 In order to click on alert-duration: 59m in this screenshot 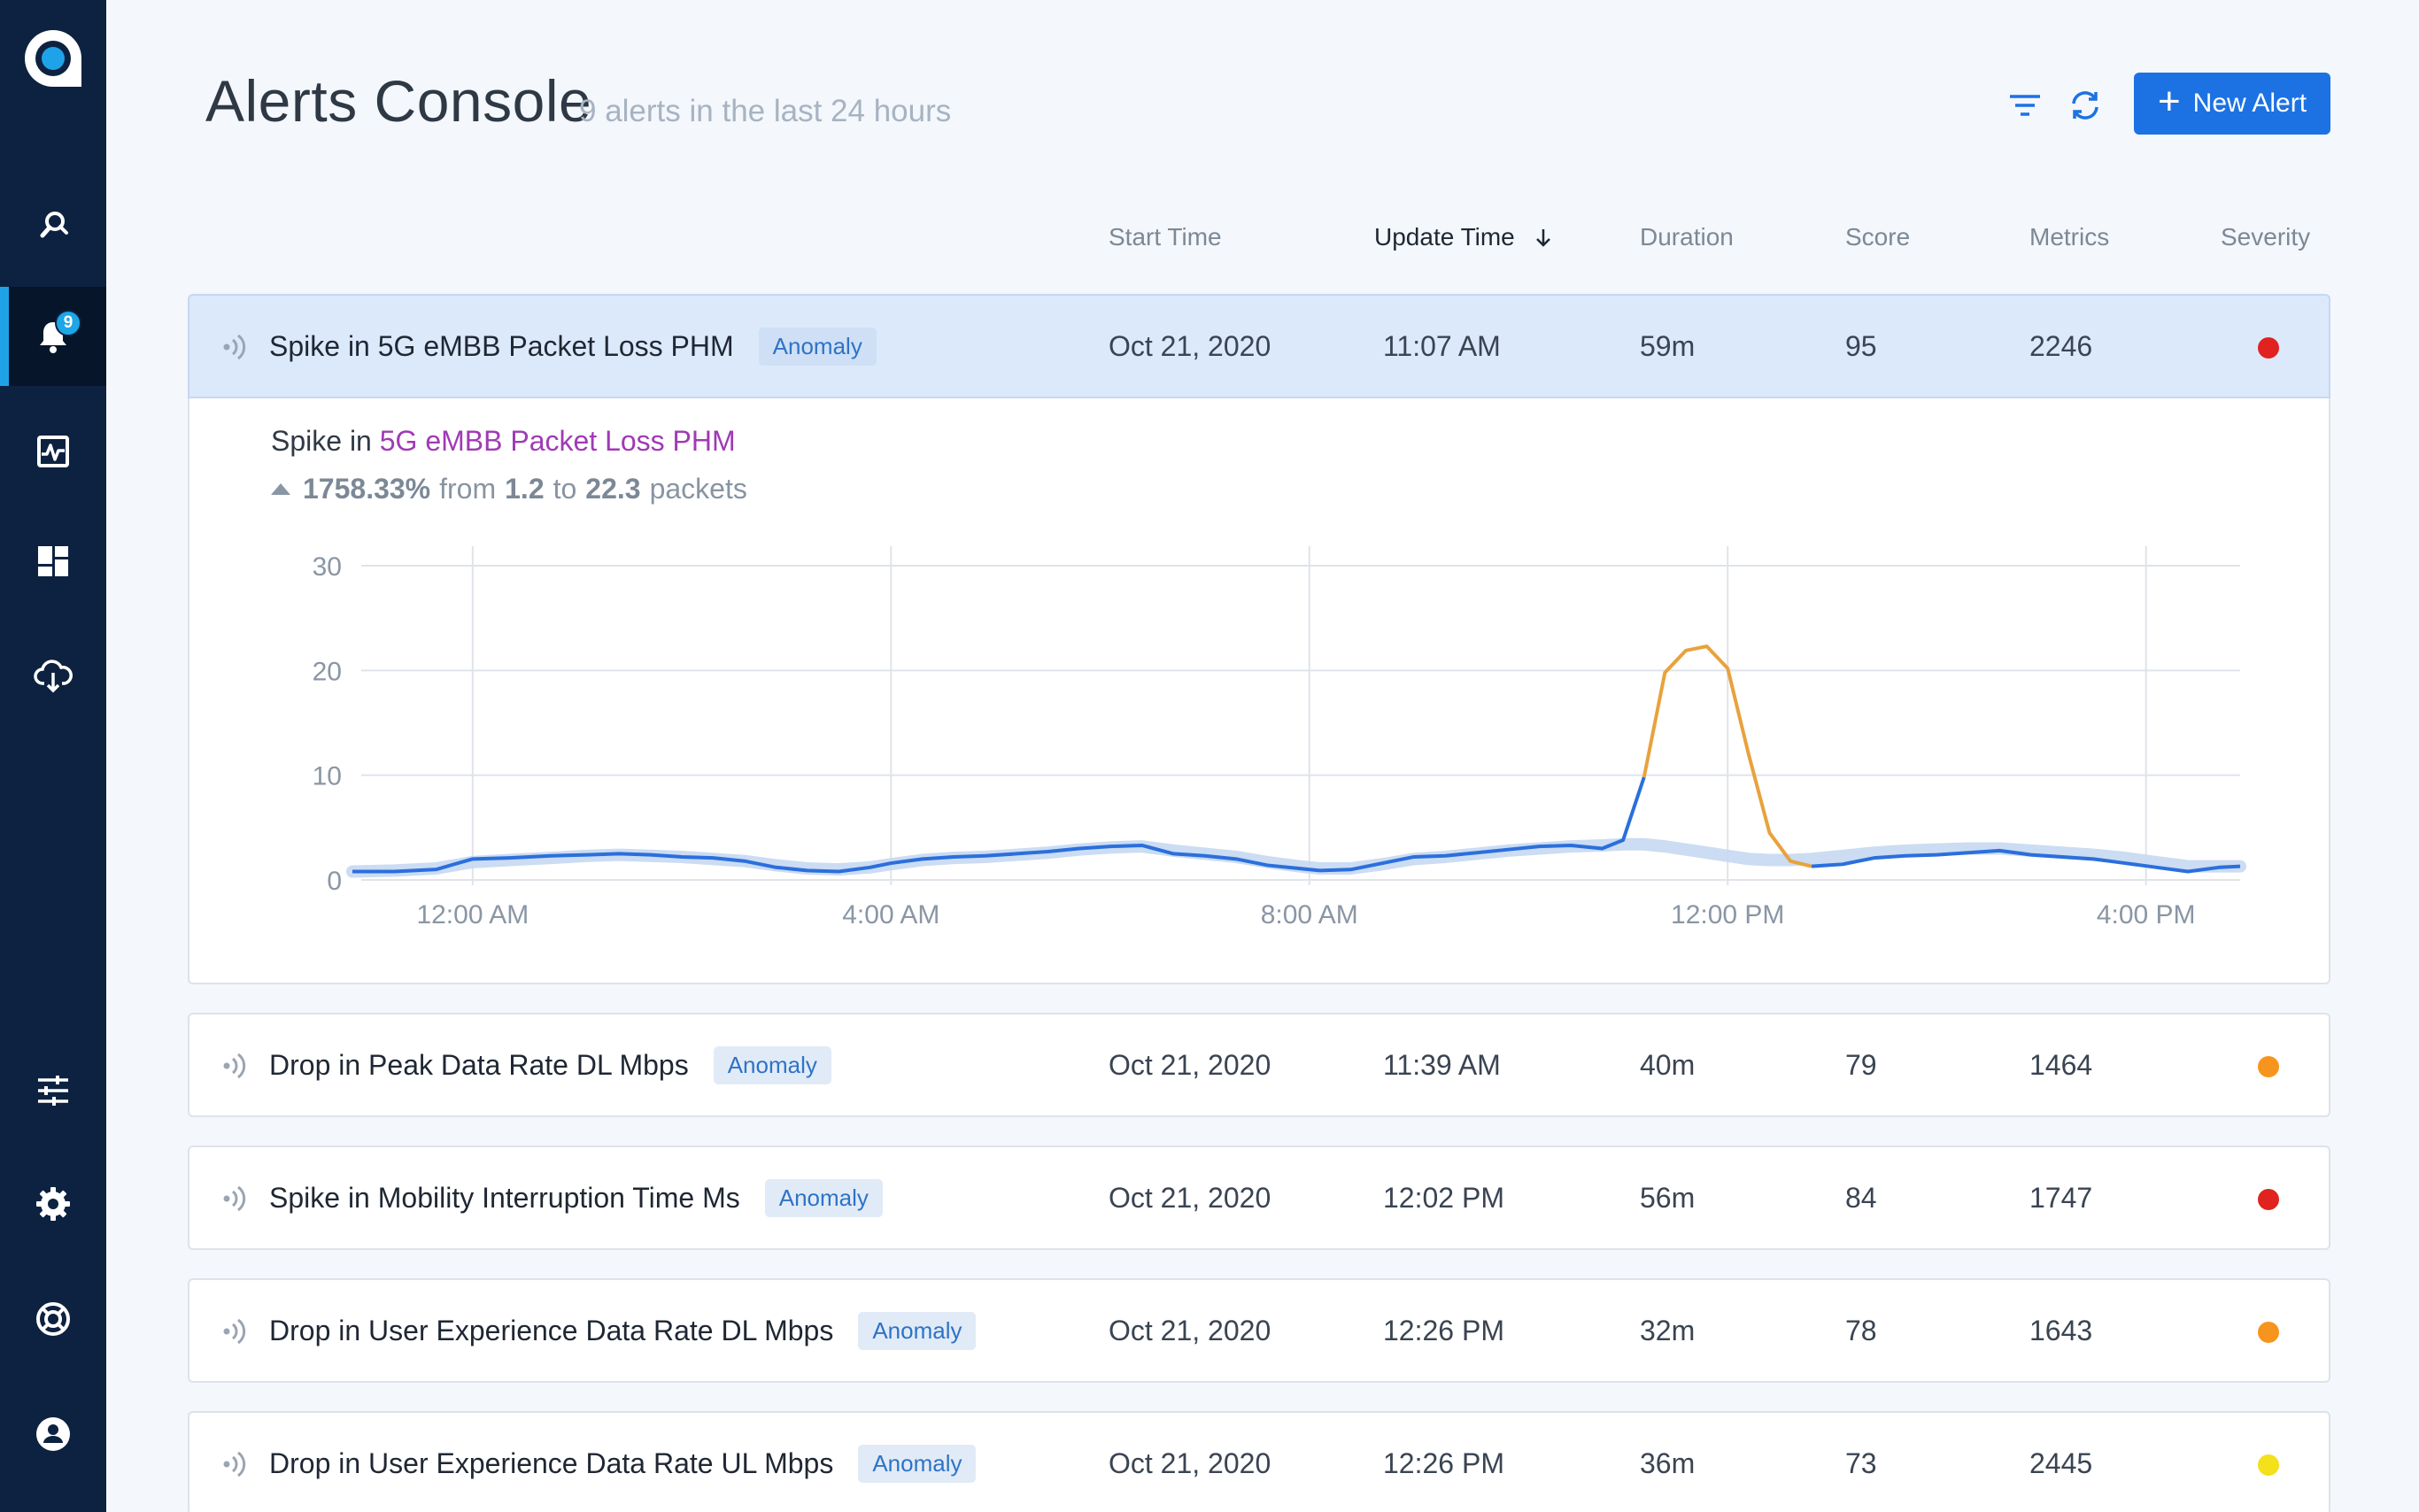, I will do `click(1668, 345)`.